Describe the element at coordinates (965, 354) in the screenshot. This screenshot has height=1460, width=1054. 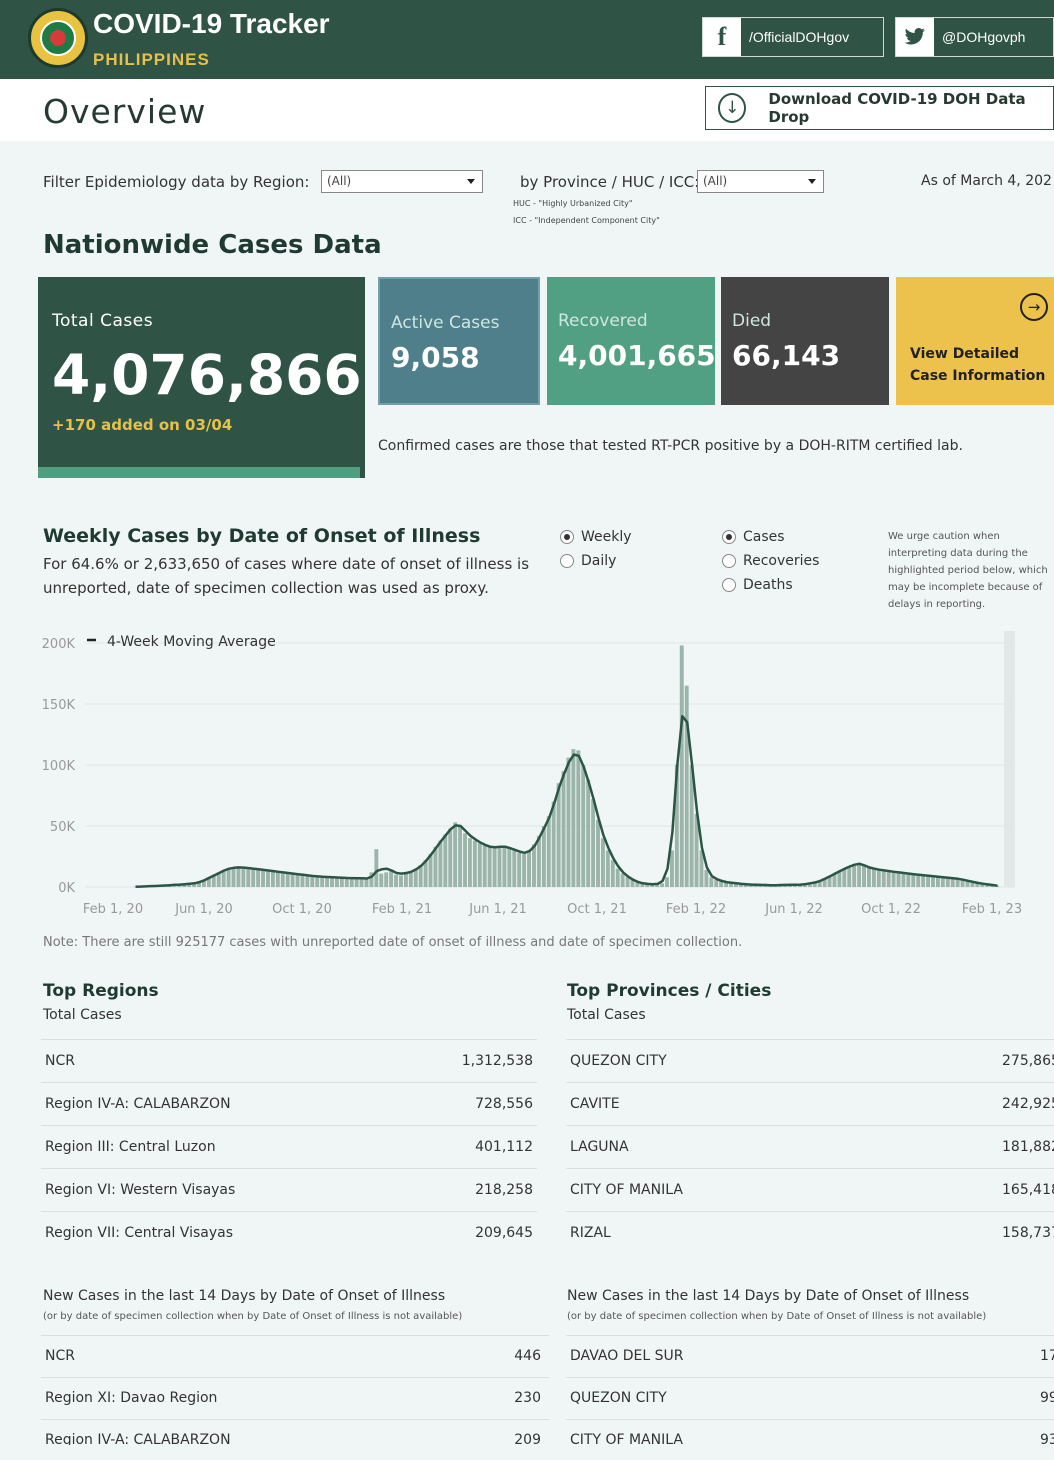
I see `view-detailed-line1: View Detailed` at that location.